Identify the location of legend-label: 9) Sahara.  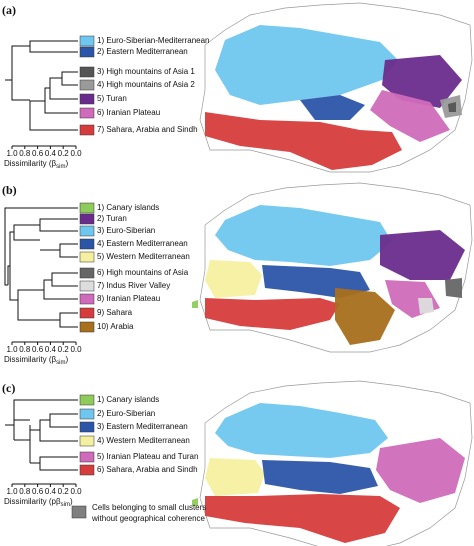
(115, 312).